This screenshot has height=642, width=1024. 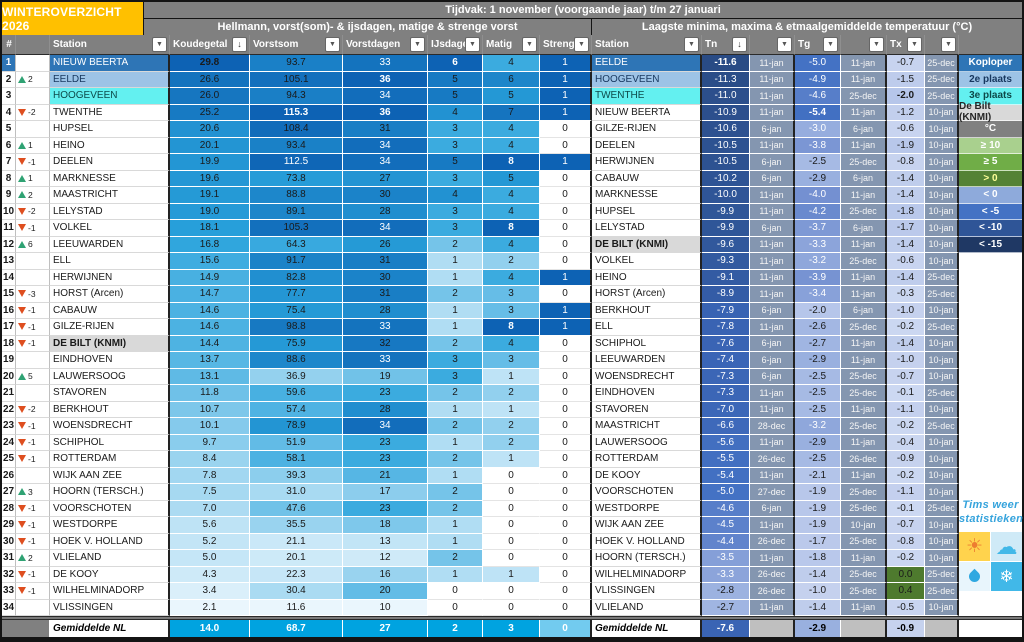 I want to click on station-cell: HOEK V. HOLLAND, so click(x=110, y=541).